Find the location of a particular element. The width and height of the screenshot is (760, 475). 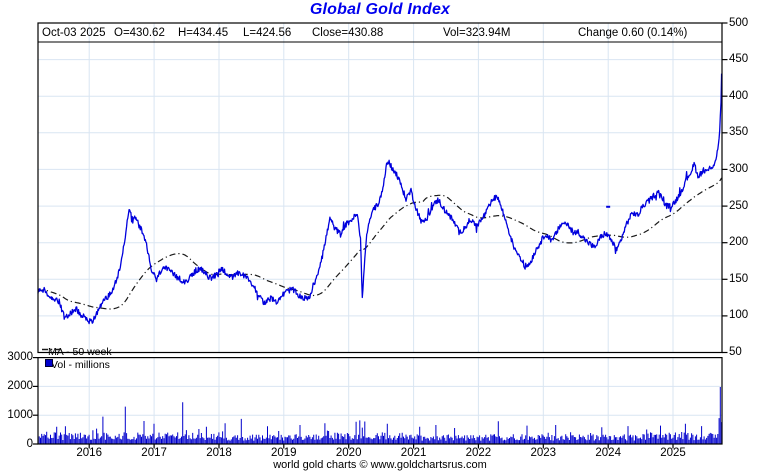

year-axis-tick-label: 2018 is located at coordinates (219, 453).